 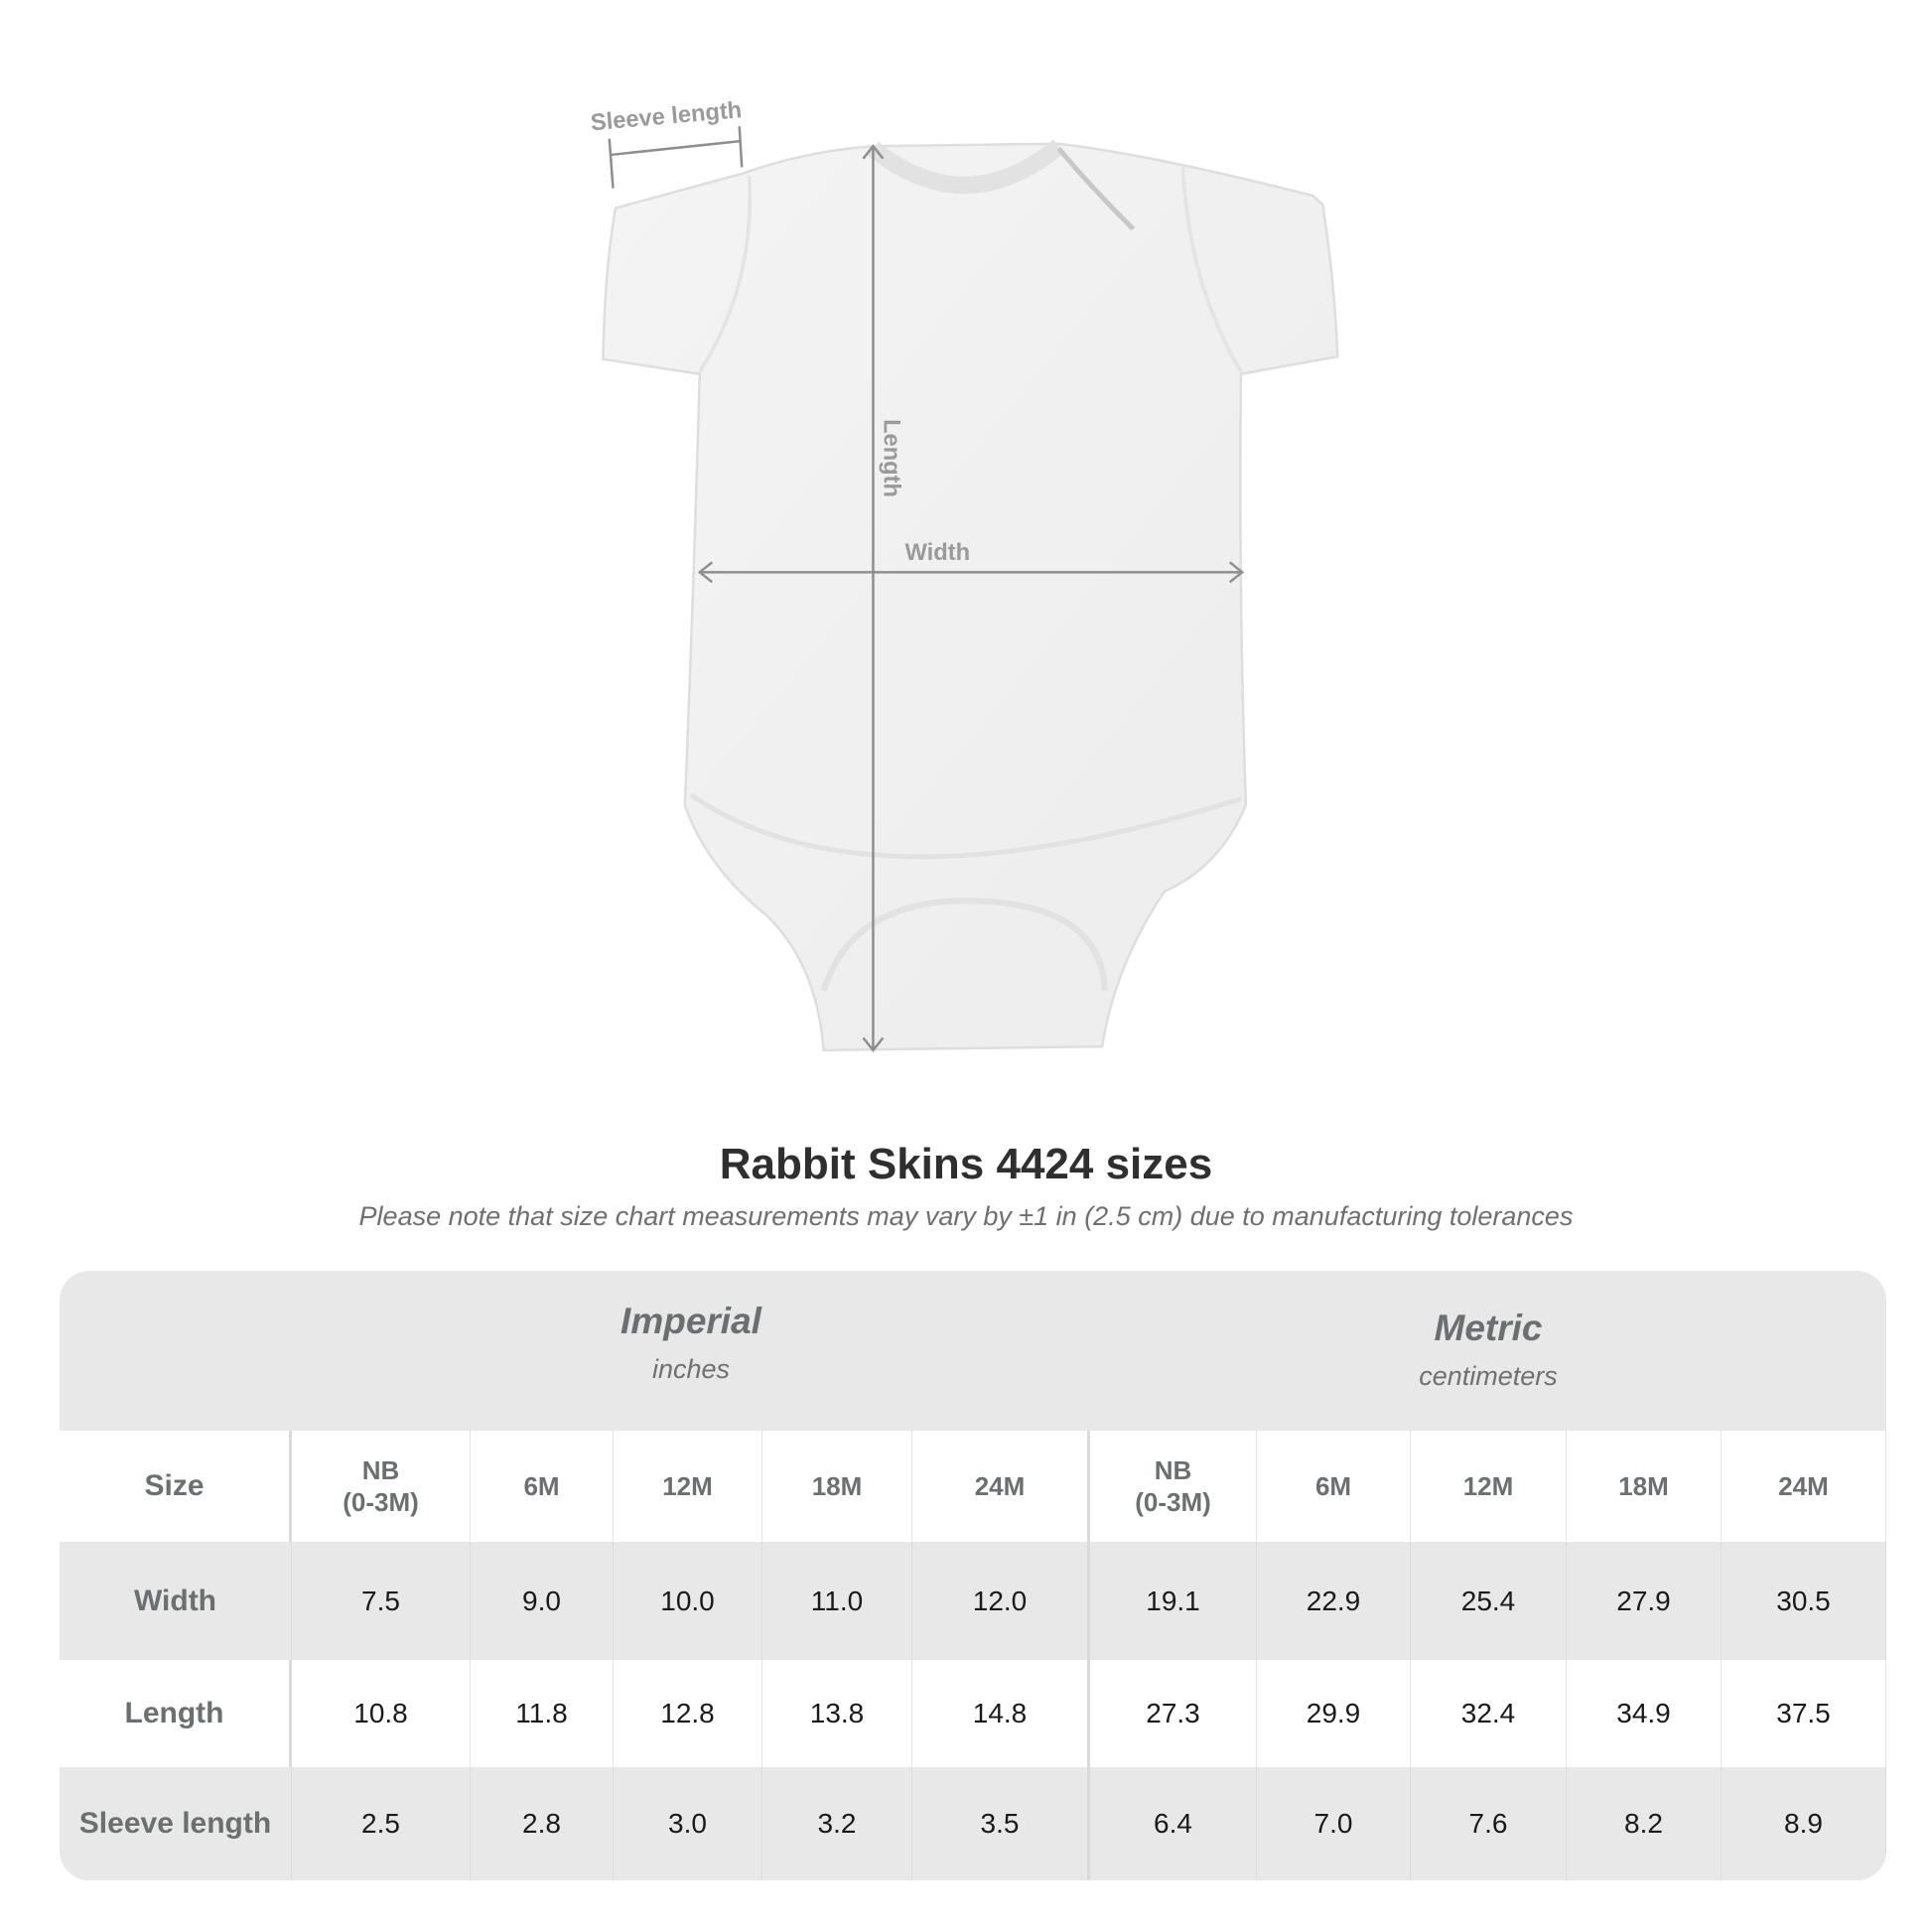 I want to click on table-cell: 27.9, so click(x=1645, y=1601).